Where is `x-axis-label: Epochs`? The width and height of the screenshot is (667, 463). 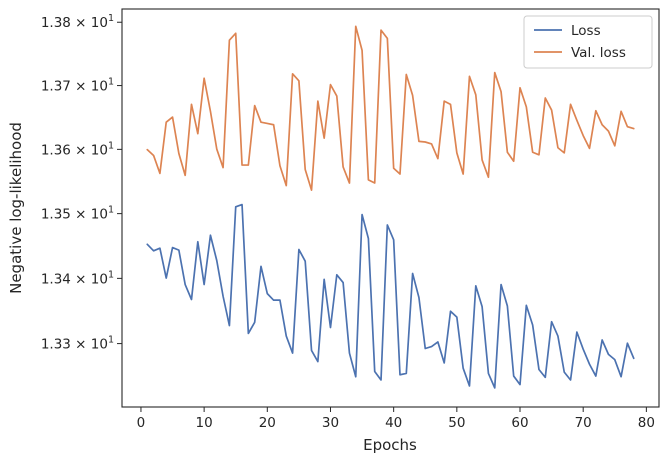
x-axis-label: Epochs is located at coordinates (390, 445).